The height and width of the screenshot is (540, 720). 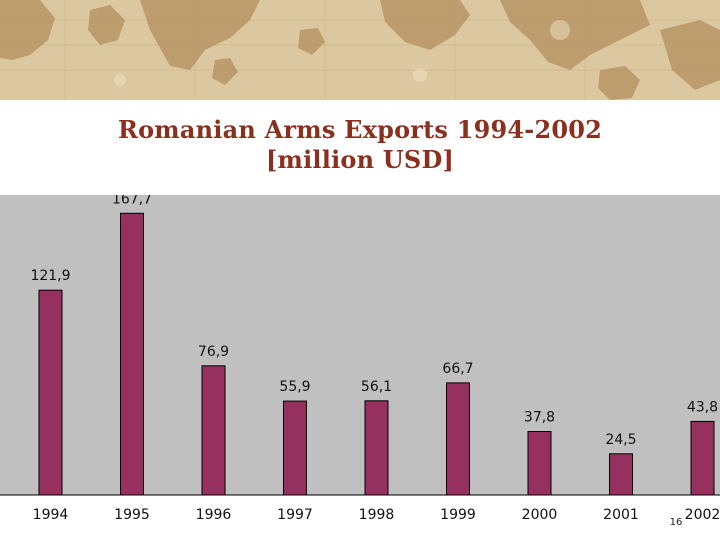 What do you see at coordinates (540, 515) in the screenshot?
I see `x-tick-label-2000: 2000` at bounding box center [540, 515].